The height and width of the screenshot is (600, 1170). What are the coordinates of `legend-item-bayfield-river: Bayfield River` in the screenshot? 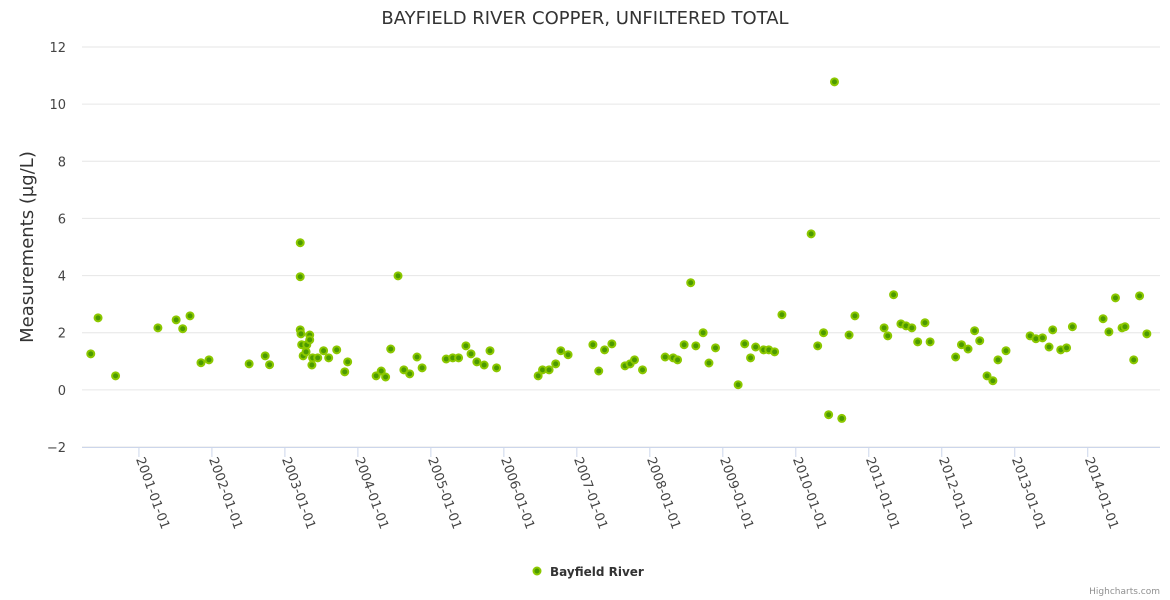 It's located at (597, 572).